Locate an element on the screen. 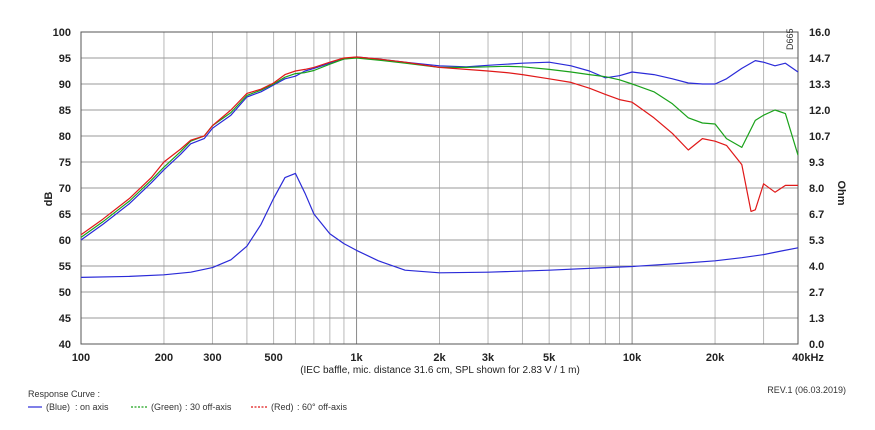 Image resolution: width=875 pixels, height=430 pixels. y2-tick-label: 9.3 is located at coordinates (816, 163).